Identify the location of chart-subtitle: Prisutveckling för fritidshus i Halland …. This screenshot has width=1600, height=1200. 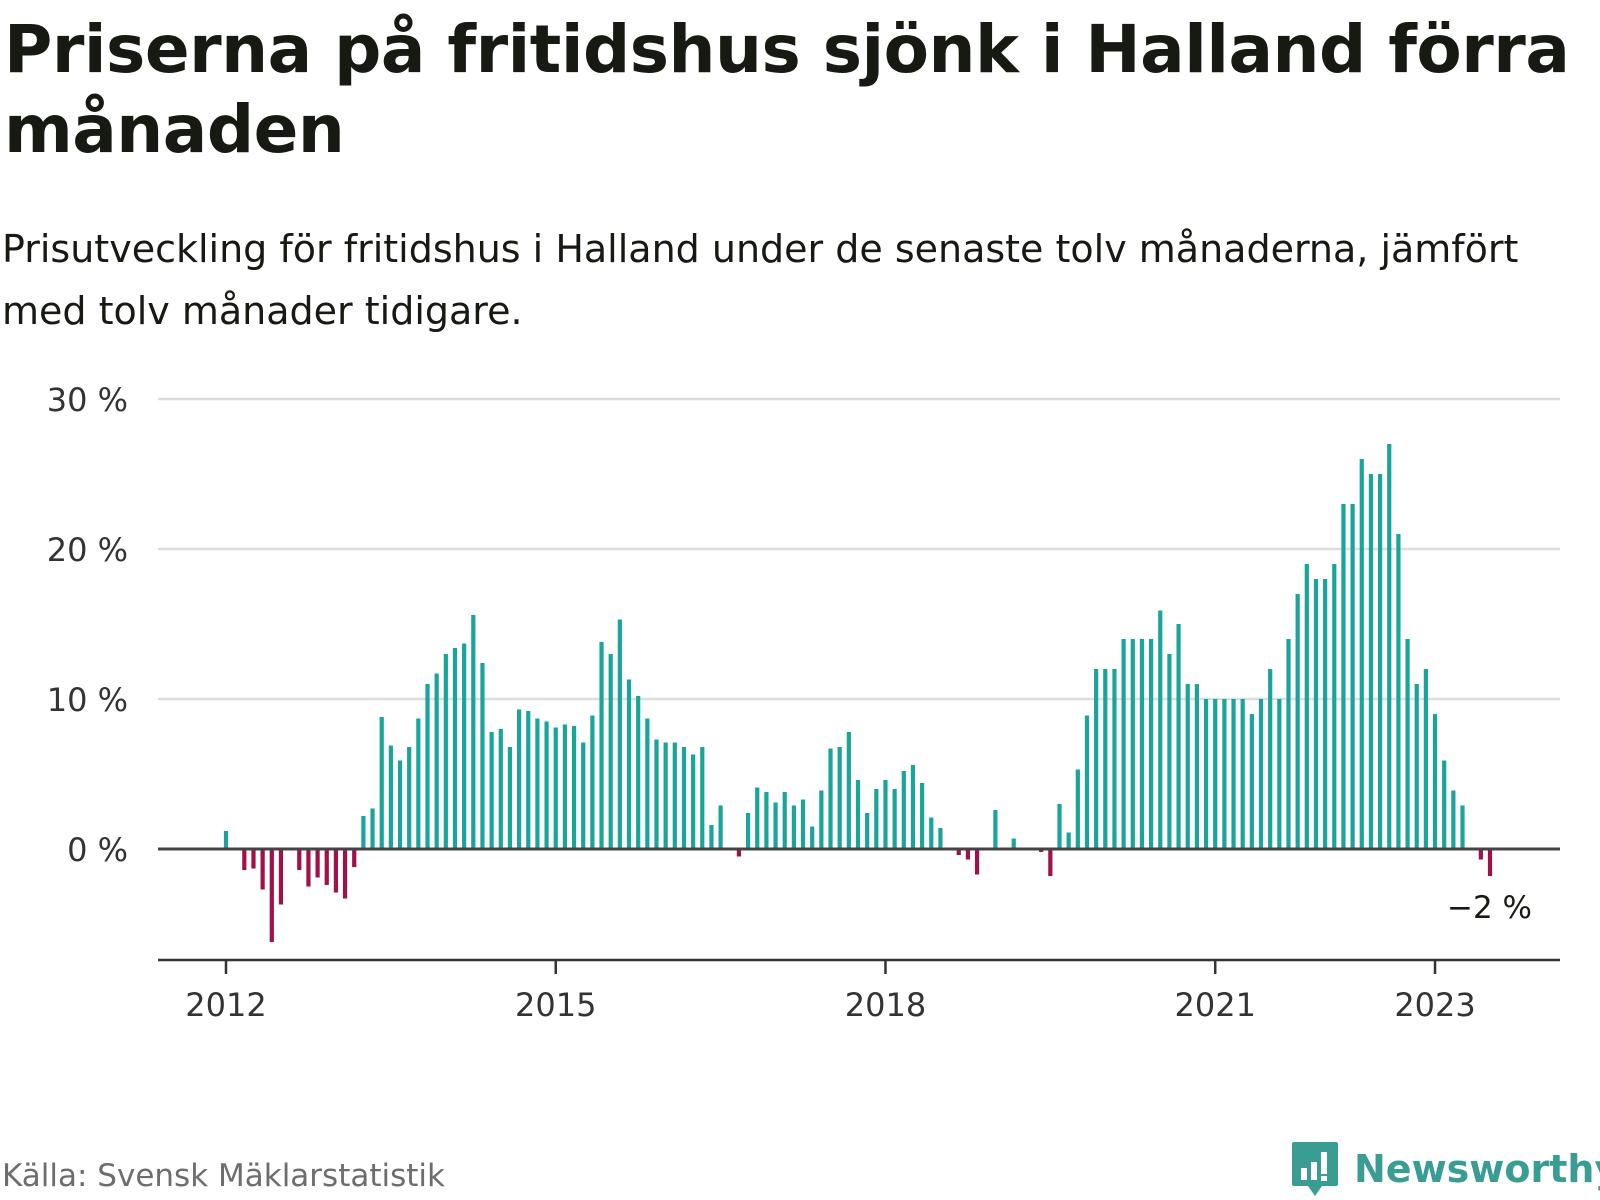
(760, 280).